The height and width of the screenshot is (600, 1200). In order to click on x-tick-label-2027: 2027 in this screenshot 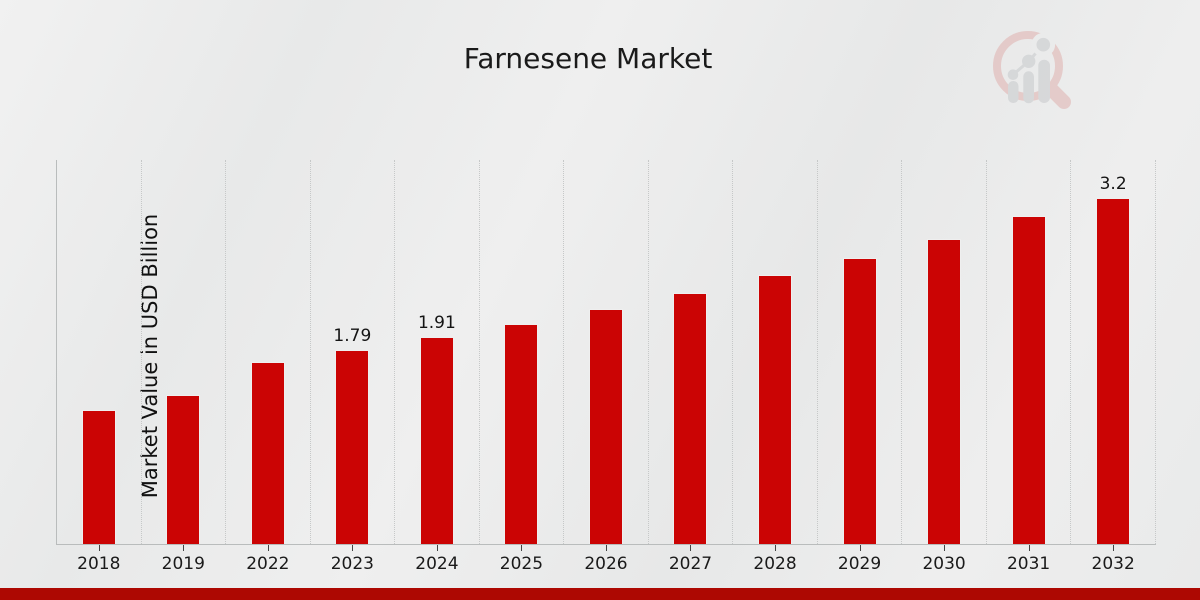, I will do `click(690, 564)`.